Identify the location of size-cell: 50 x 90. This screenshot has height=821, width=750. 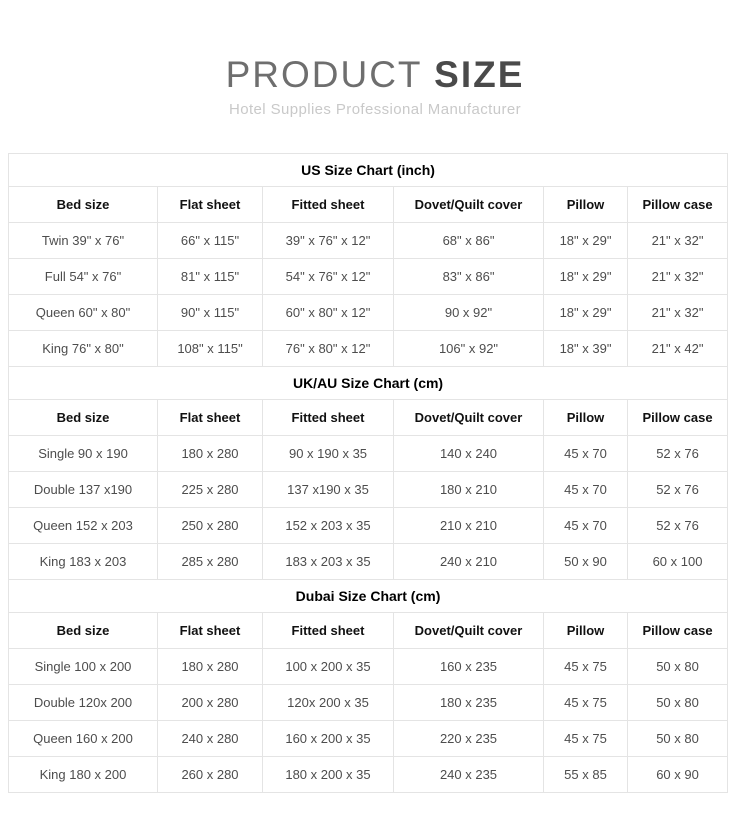
(585, 561).